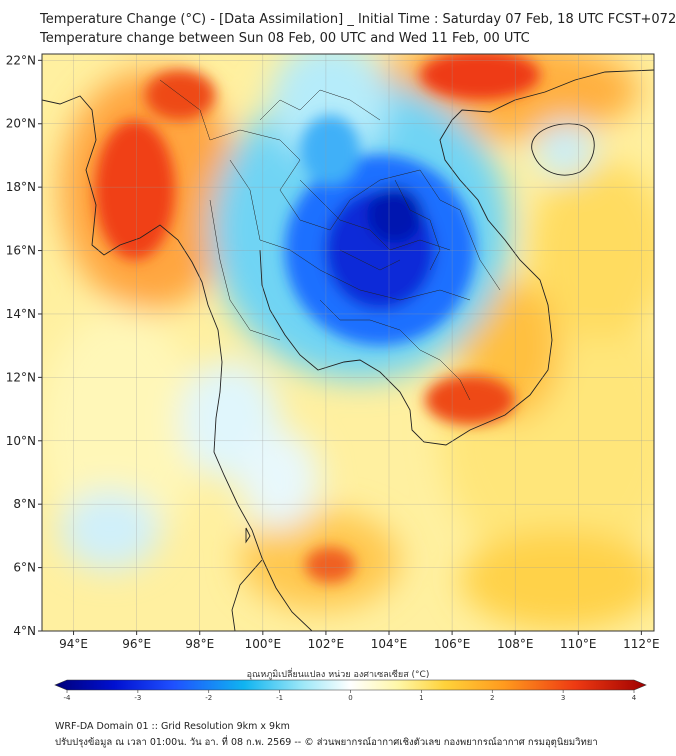  I want to click on lat-label: 16°N, so click(21, 251).